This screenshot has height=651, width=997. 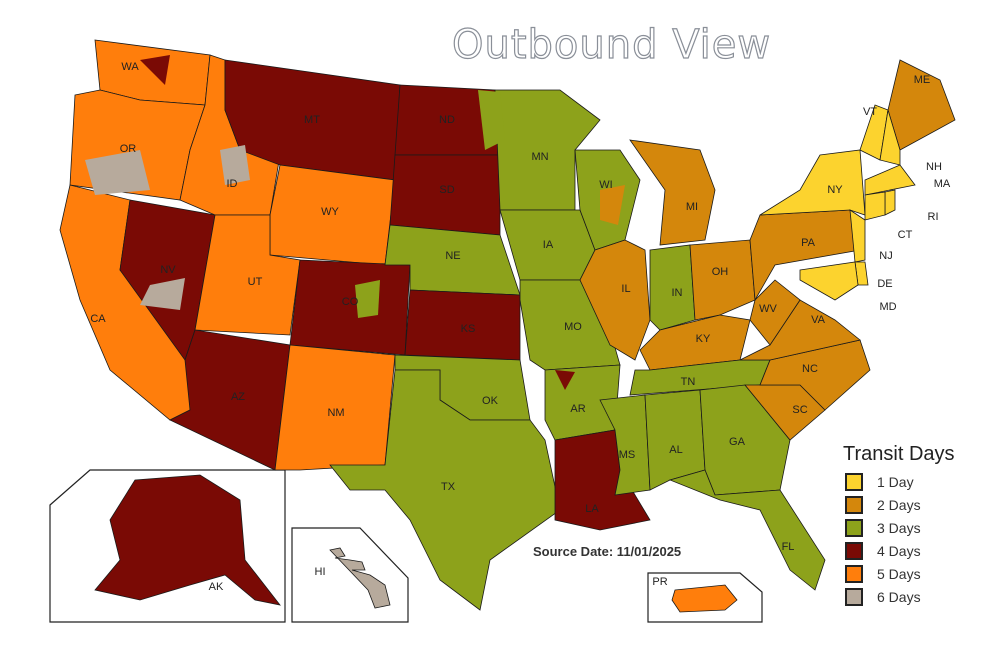 I want to click on state-wy, so click(x=332, y=215).